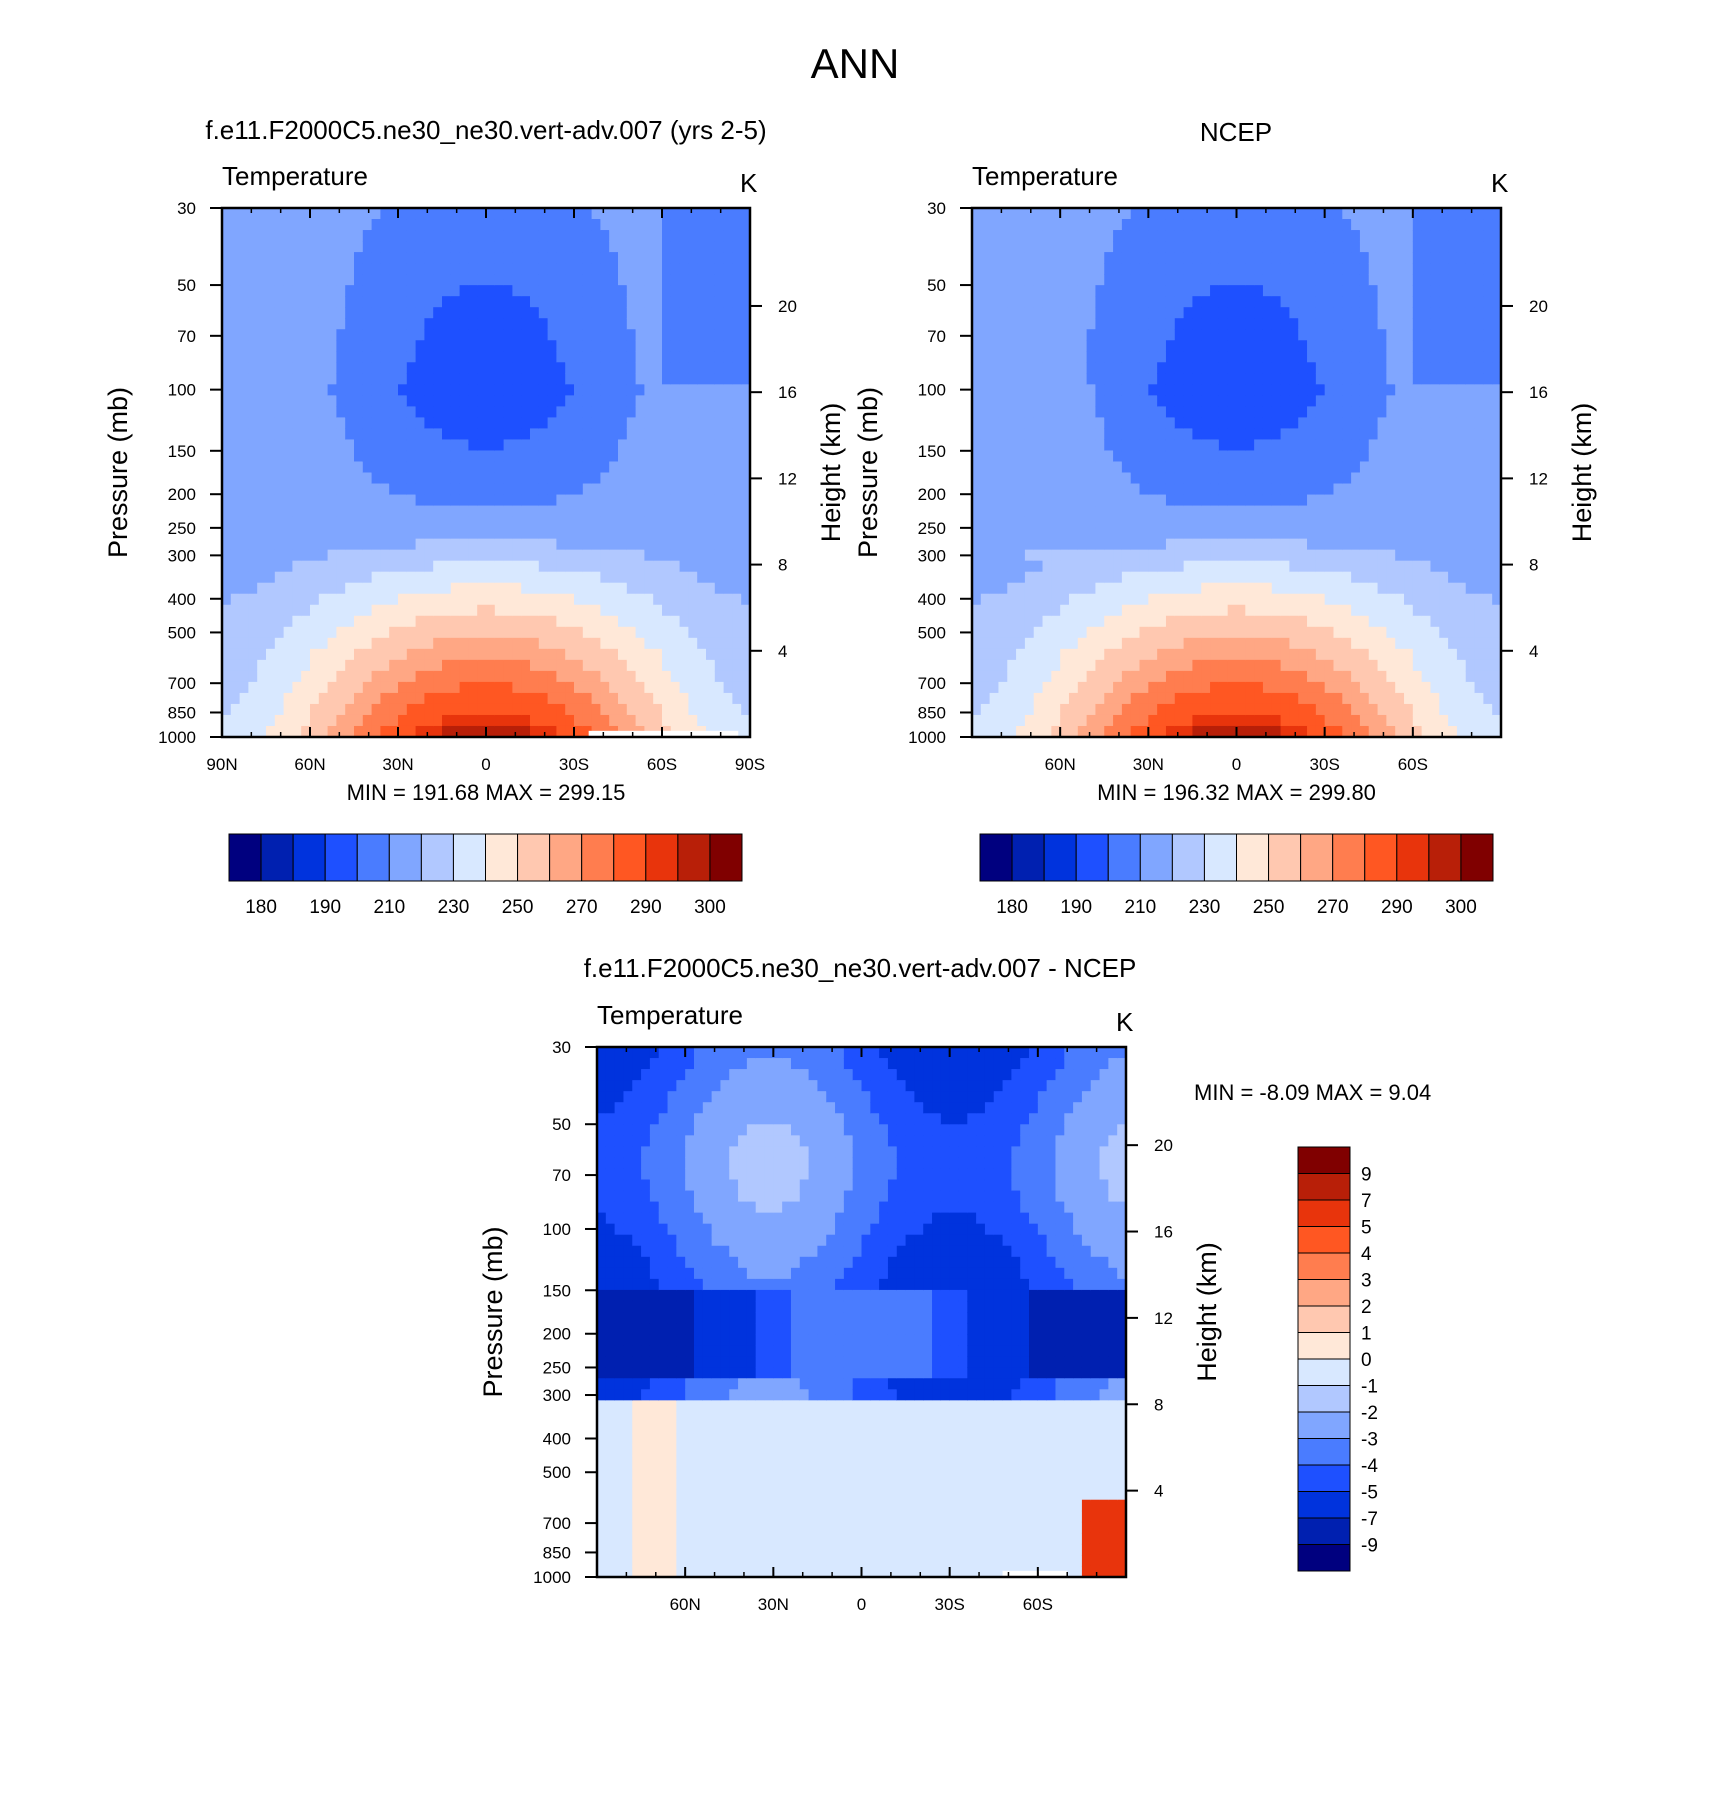 This screenshot has width=1710, height=1803. Describe the element at coordinates (1237, 473) in the screenshot. I see `contour-fill` at that location.